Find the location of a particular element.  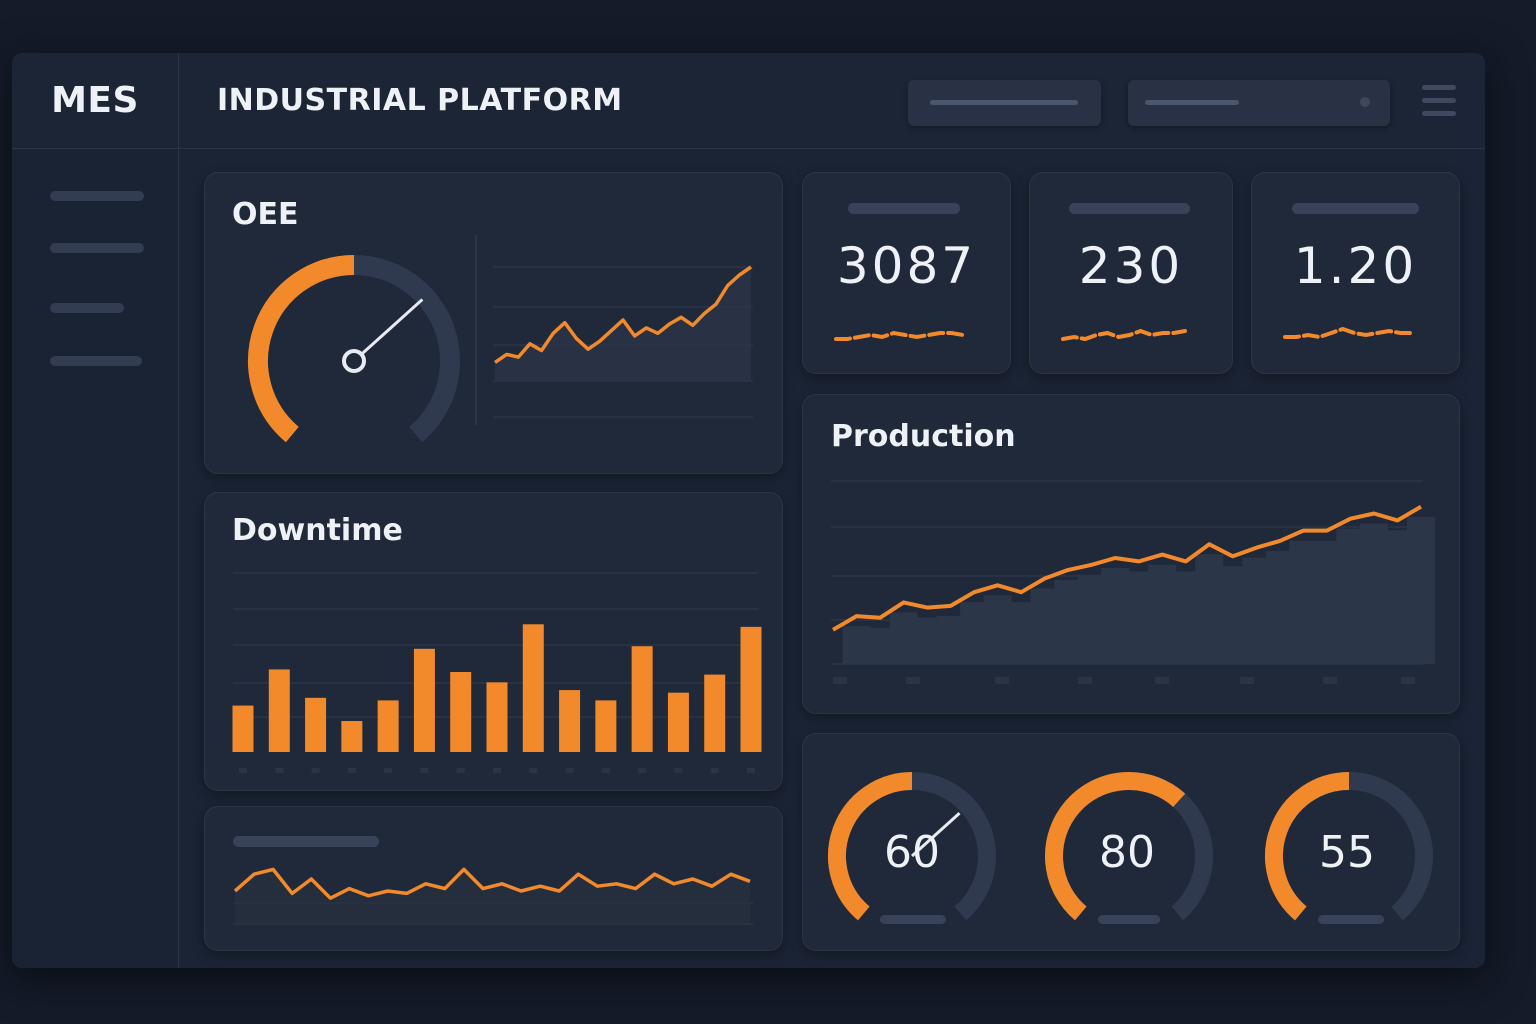

toolbar-button is located at coordinates (1004, 103).